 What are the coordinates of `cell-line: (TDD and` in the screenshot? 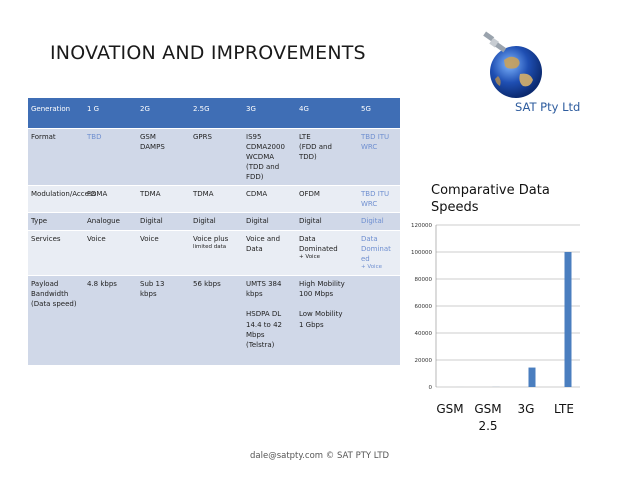 It's located at (263, 166).